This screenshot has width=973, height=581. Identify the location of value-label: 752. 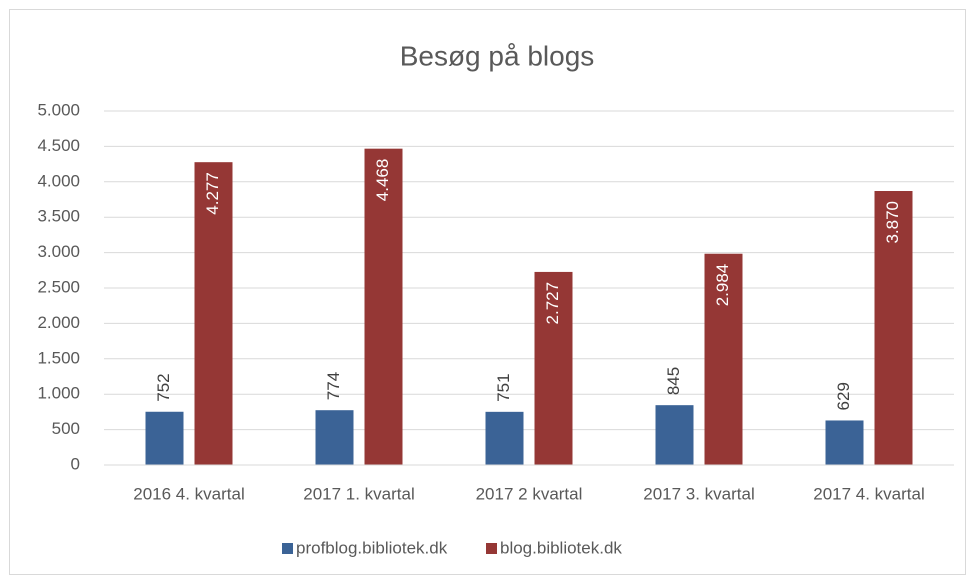
(163, 387).